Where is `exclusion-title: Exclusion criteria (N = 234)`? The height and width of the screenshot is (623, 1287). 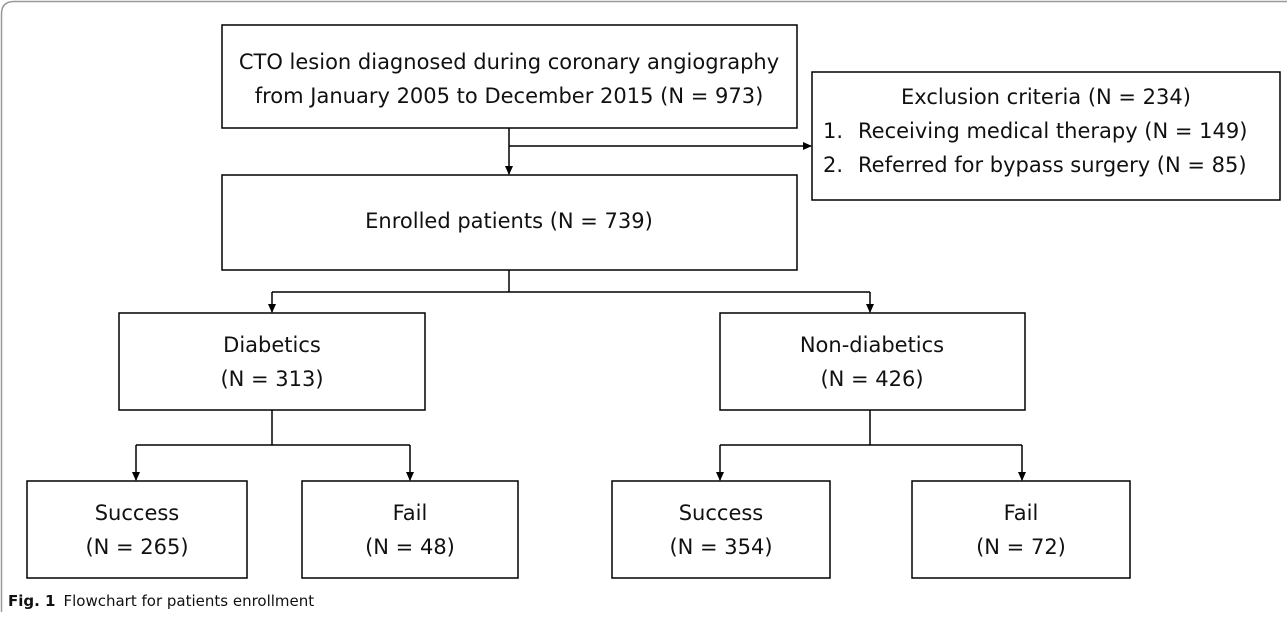
exclusion-title: Exclusion criteria (N = 234) is located at coordinates (1046, 97).